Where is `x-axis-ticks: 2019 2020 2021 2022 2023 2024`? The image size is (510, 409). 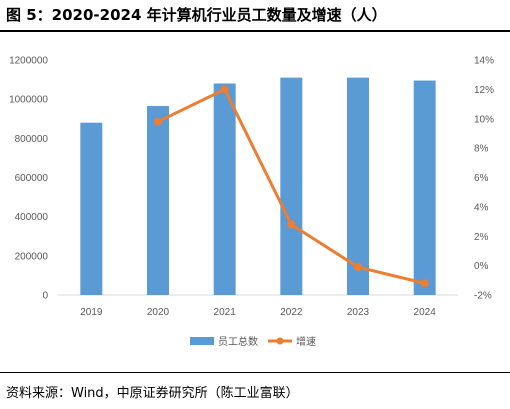 x-axis-ticks: 2019 2020 2021 2022 2023 2024 is located at coordinates (258, 312).